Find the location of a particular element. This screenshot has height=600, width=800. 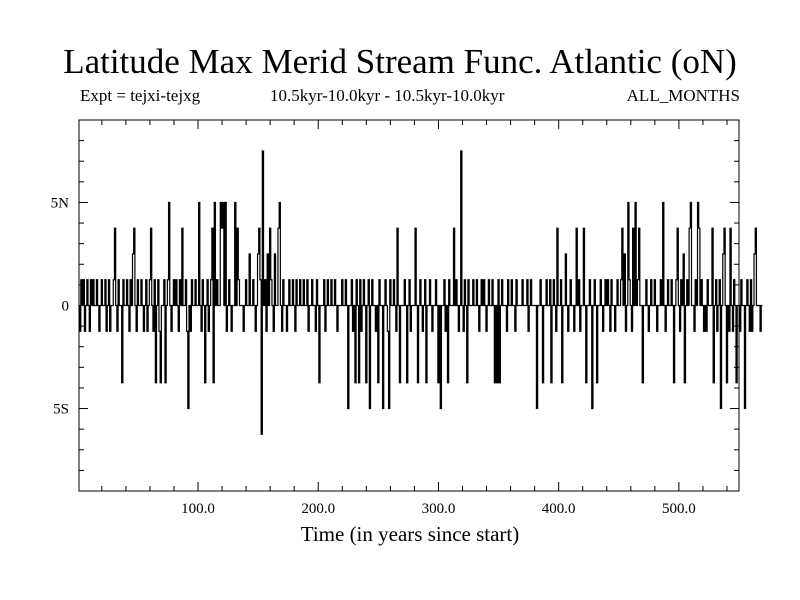

x-axis-label: Time (in years since start) is located at coordinates (410, 534).